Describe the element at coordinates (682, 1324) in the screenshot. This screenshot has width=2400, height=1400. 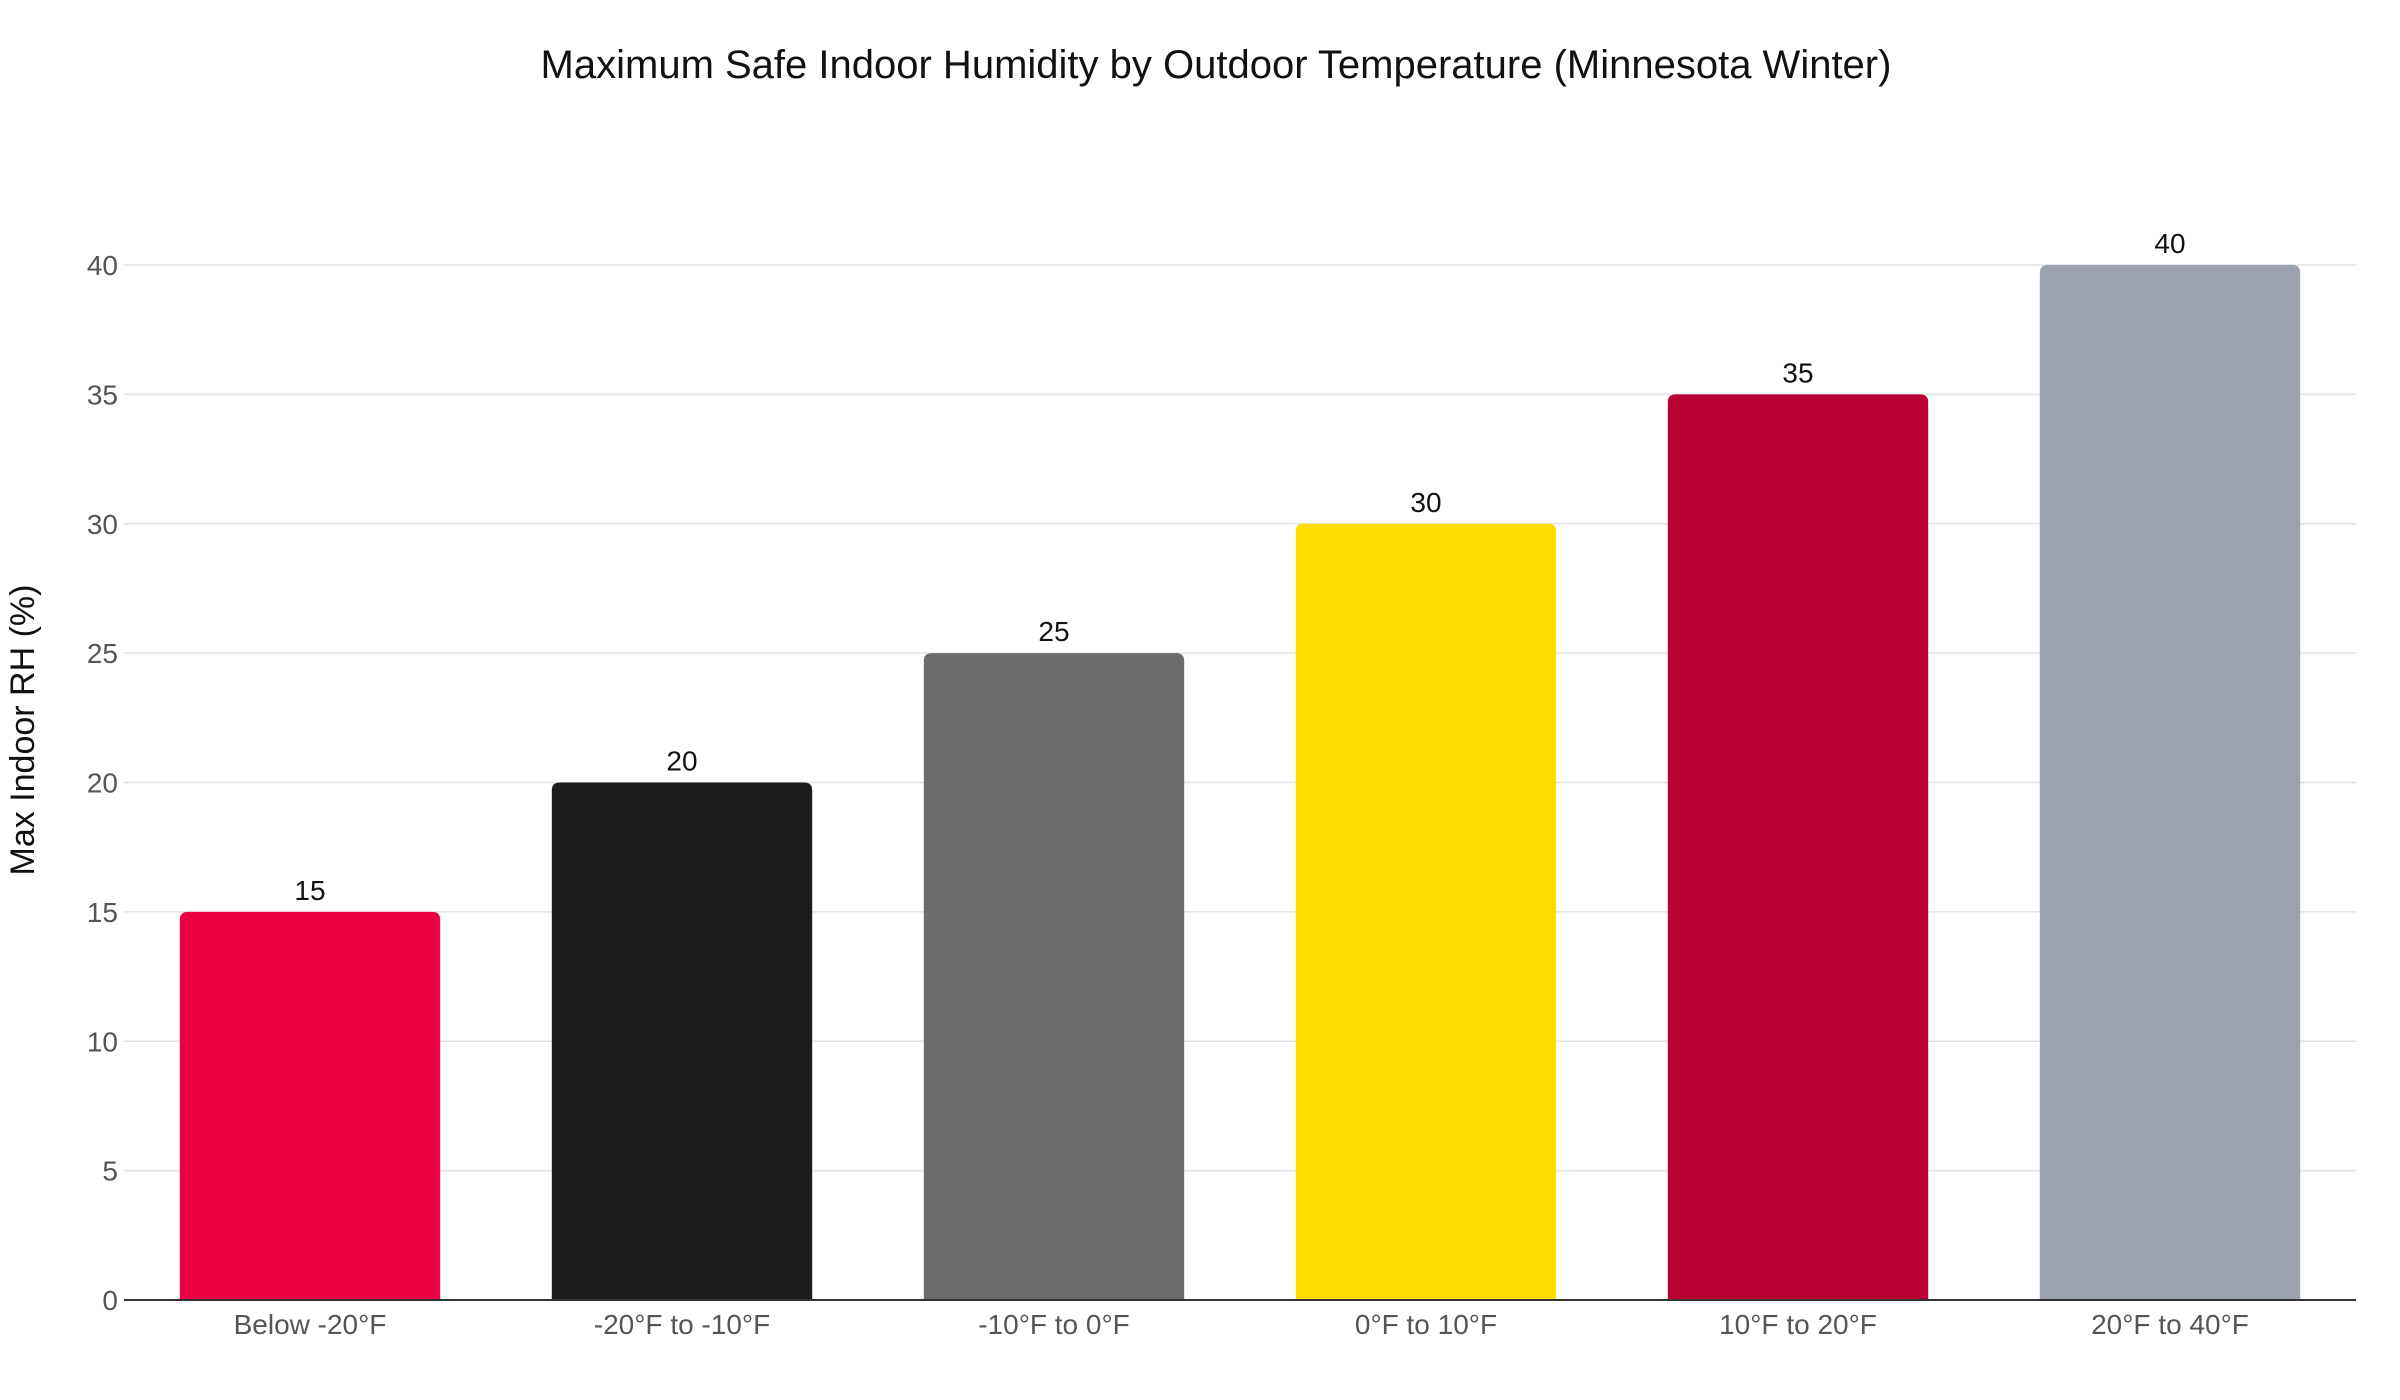
I see `x-tick-label-1: -20°F to -10°F` at that location.